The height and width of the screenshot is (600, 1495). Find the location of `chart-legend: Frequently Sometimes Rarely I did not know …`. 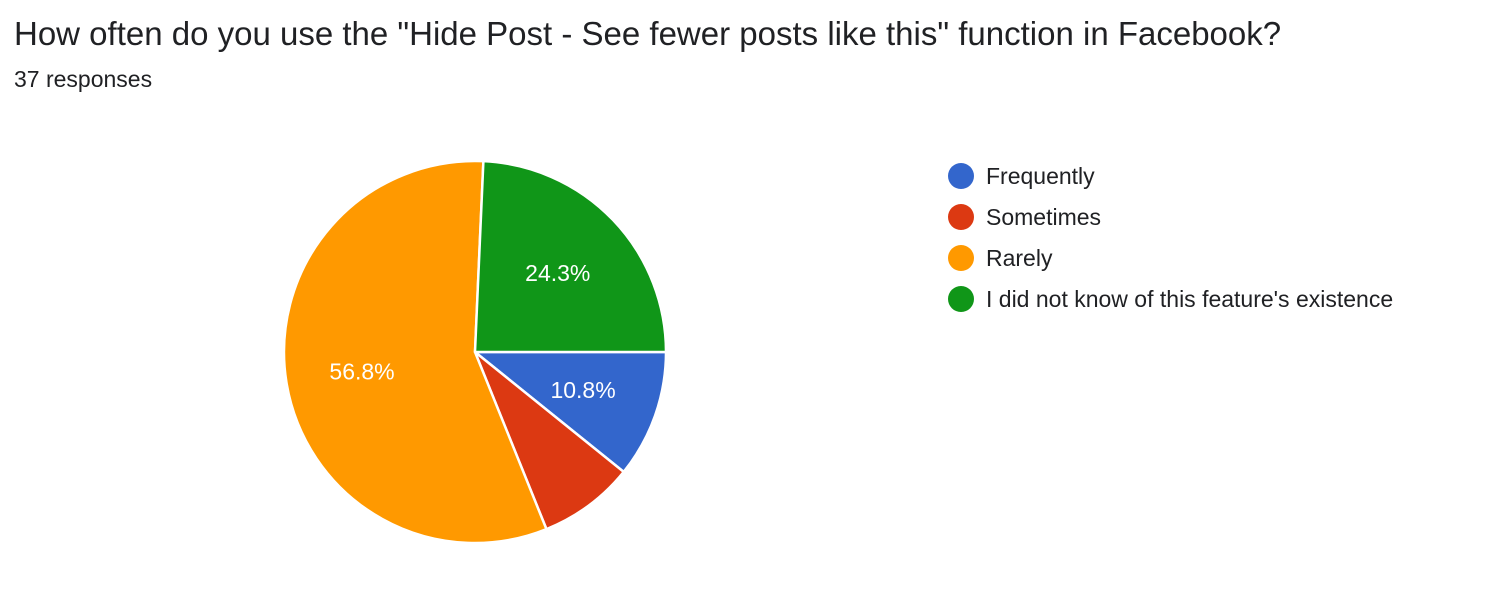

chart-legend: Frequently Sometimes Rarely I did not know … is located at coordinates (1170, 237).